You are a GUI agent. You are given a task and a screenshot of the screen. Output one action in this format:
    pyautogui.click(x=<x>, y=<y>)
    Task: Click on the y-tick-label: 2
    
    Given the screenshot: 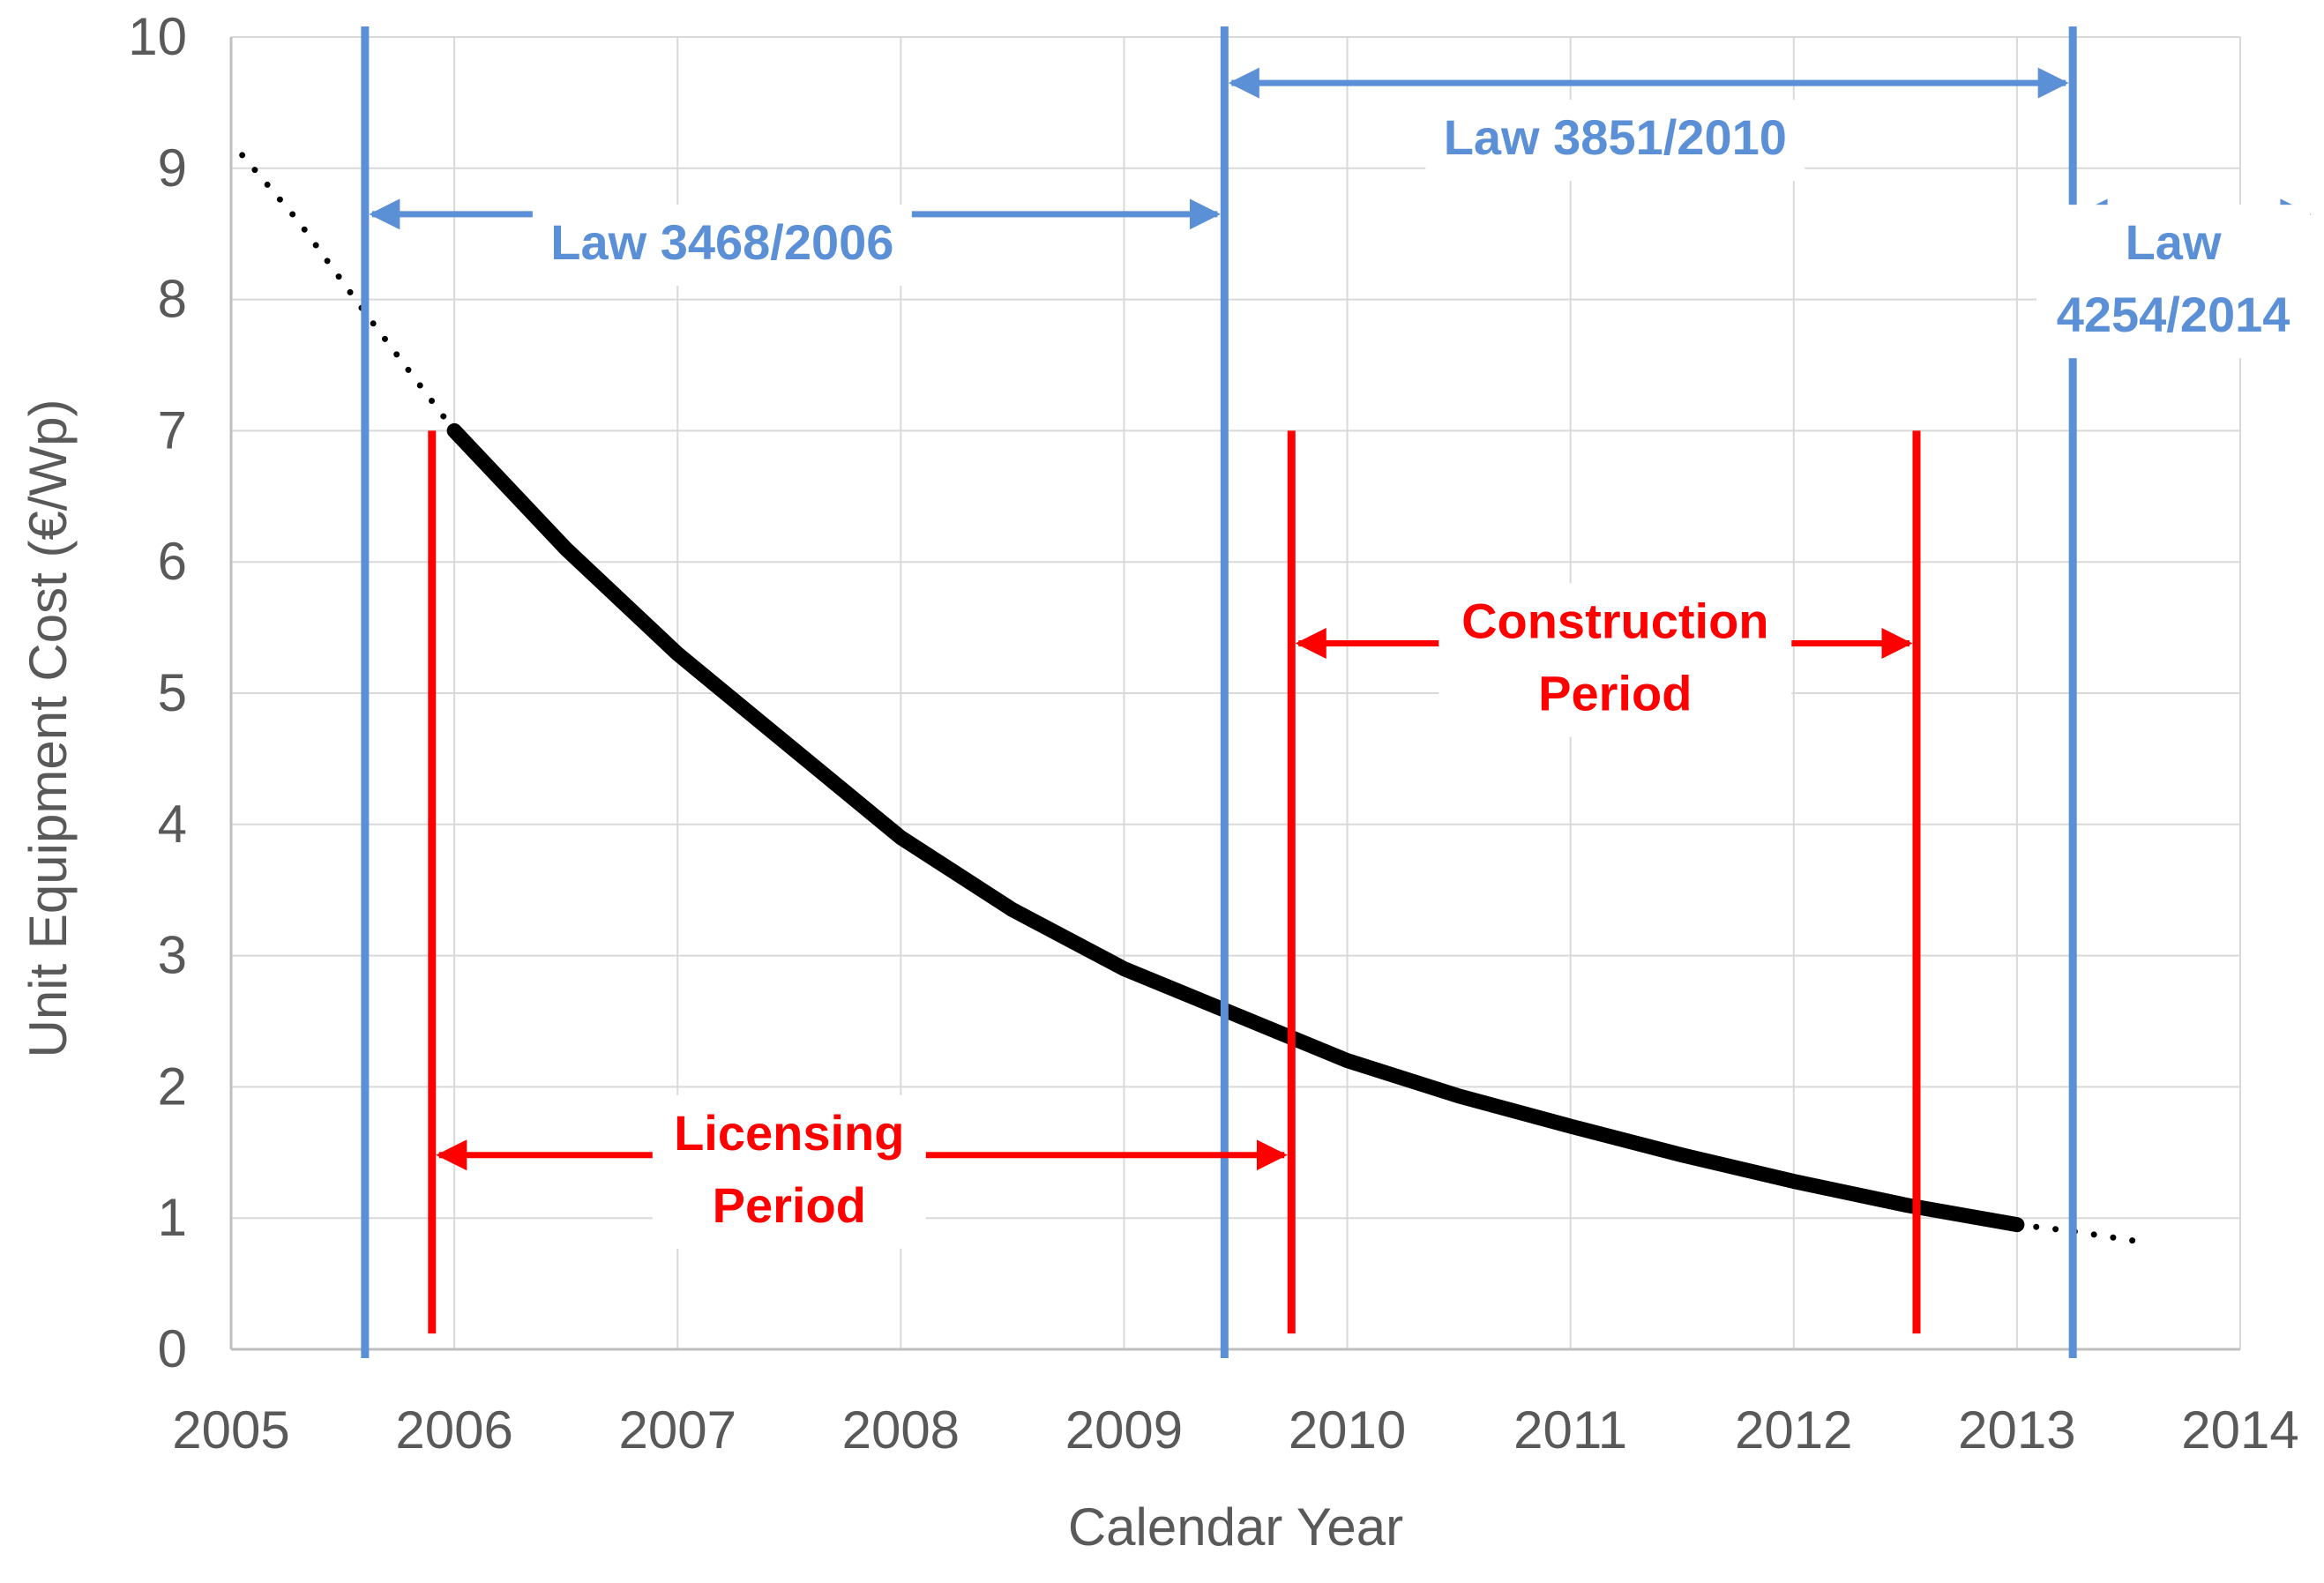 What is the action you would take?
    pyautogui.click(x=172, y=1086)
    